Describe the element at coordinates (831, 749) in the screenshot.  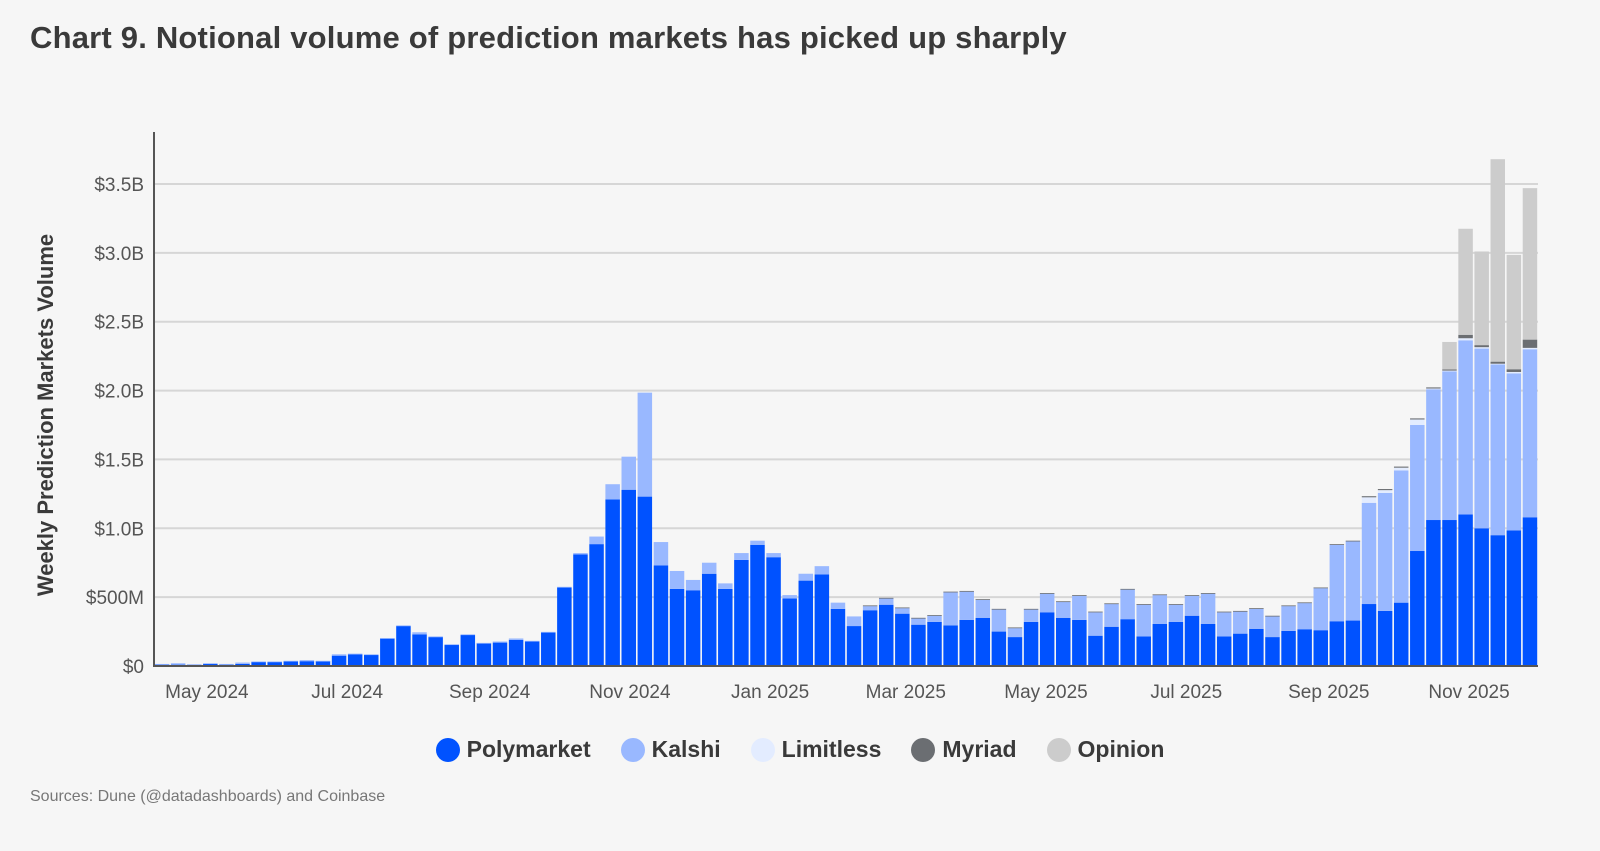
I see `legend-label: Limitless` at that location.